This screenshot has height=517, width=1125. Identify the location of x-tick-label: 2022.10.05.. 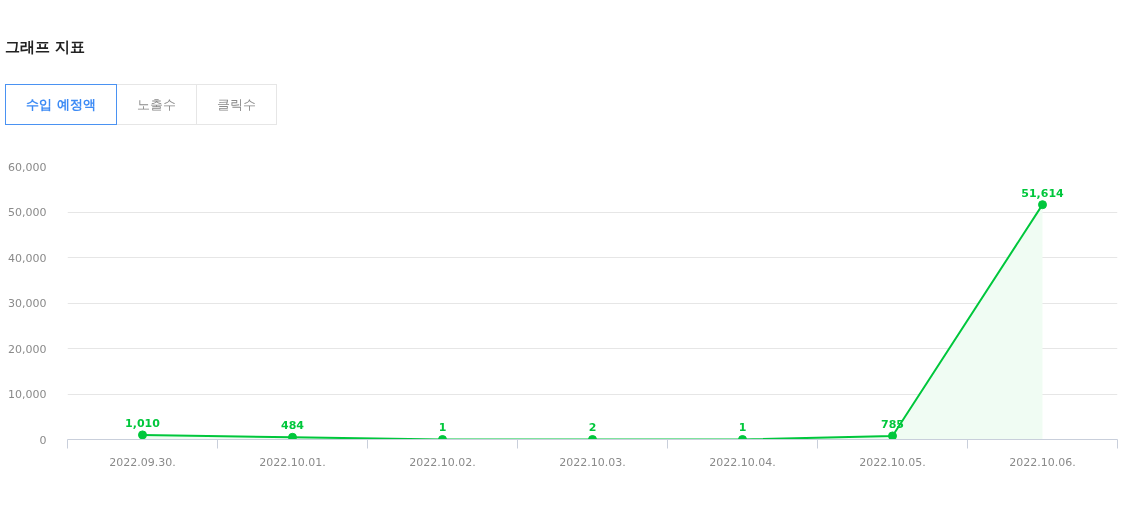
(892, 462).